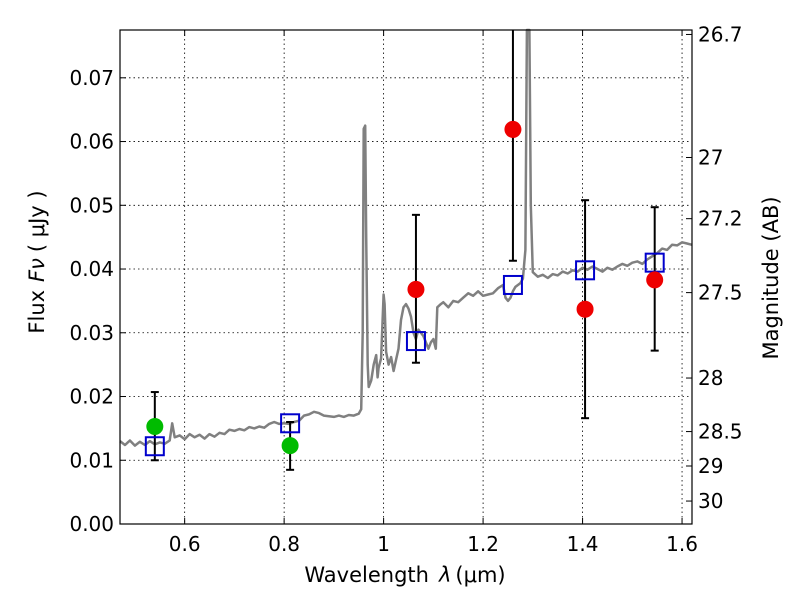  Describe the element at coordinates (583, 544) in the screenshot. I see `x-tick-label: 1.4` at that location.